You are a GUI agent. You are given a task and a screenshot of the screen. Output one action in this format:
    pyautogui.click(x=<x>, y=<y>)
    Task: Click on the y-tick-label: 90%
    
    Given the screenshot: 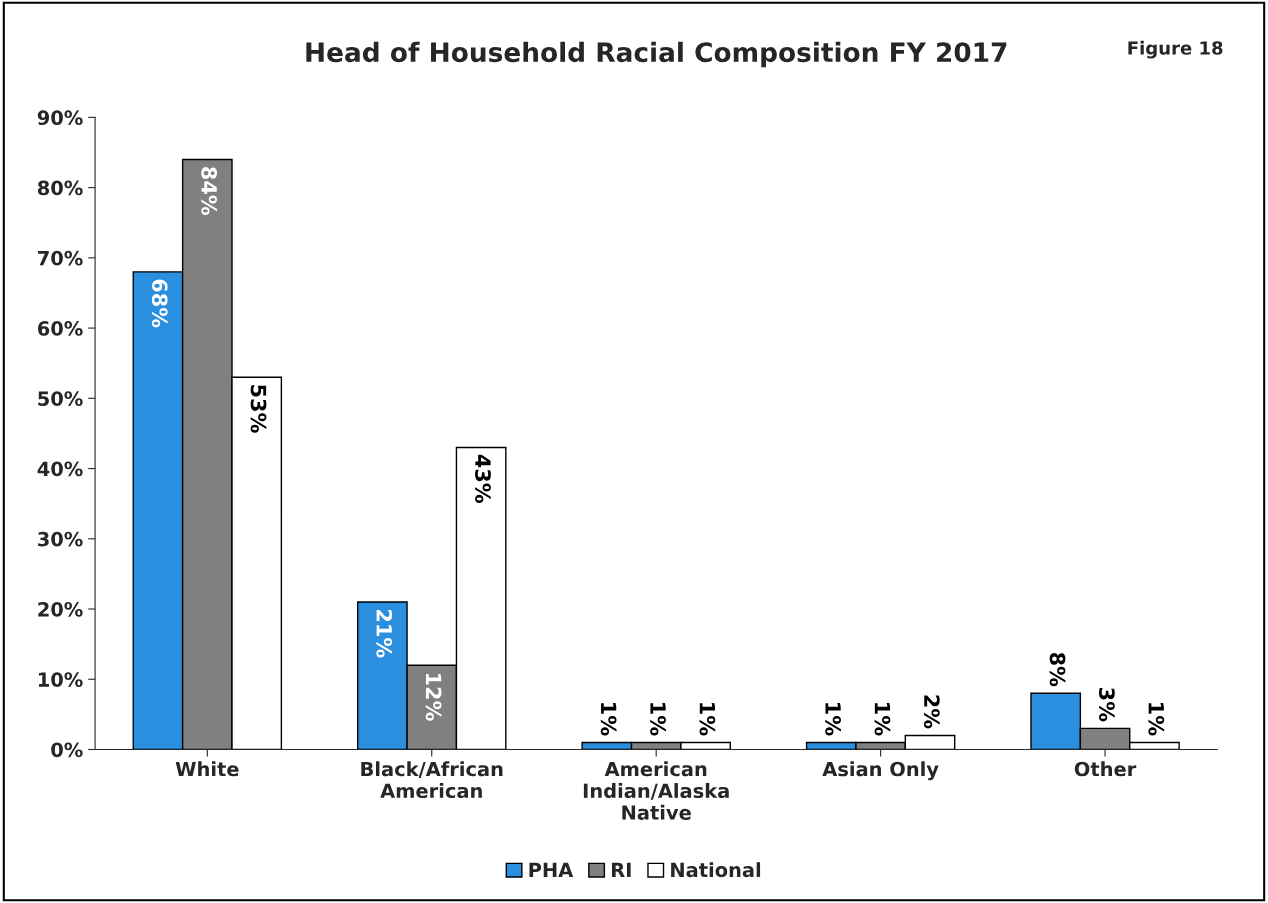 What is the action you would take?
    pyautogui.click(x=60, y=118)
    